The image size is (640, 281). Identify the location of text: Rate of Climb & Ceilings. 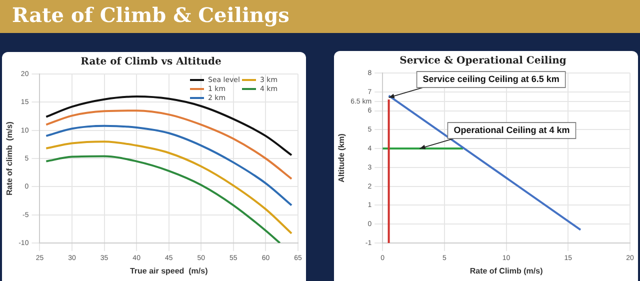
(151, 15).